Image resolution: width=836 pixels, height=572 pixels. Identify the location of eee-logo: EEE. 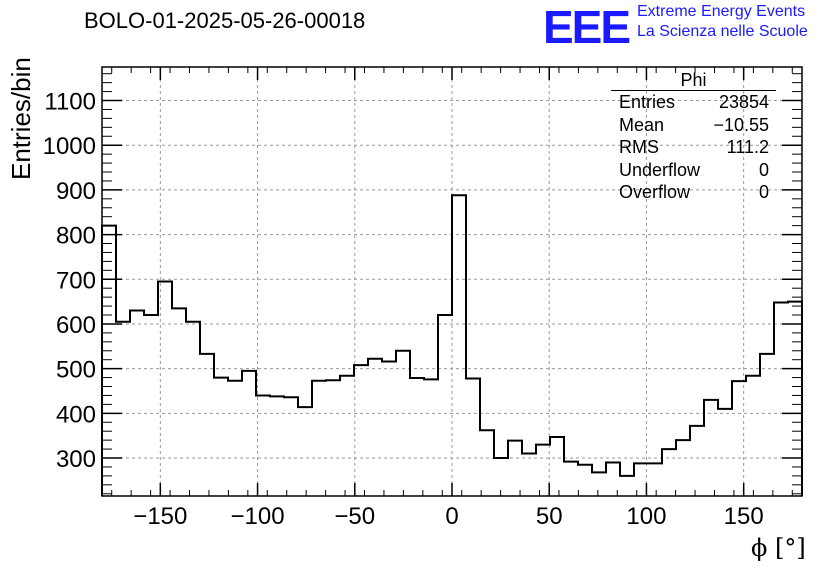
(587, 27).